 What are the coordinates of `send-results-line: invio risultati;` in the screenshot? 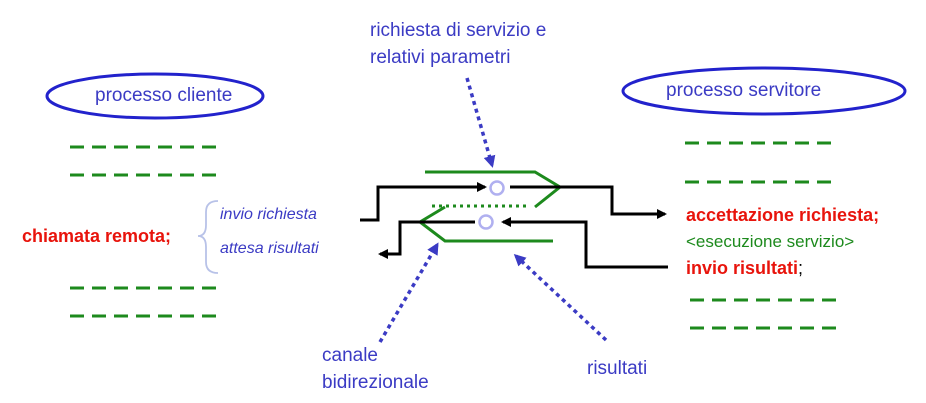 It's located at (744, 268).